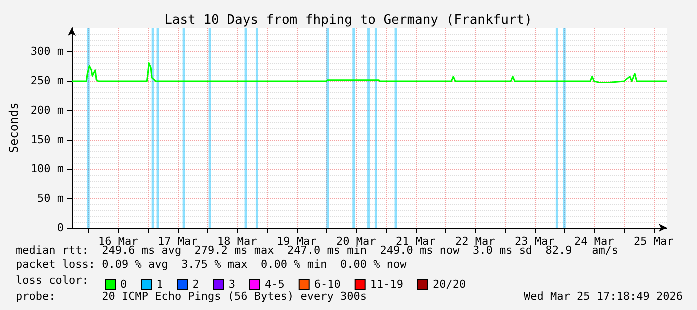 Image resolution: width=697 pixels, height=310 pixels. What do you see at coordinates (52, 280) in the screenshot?
I see `legend-title: loss color:` at bounding box center [52, 280].